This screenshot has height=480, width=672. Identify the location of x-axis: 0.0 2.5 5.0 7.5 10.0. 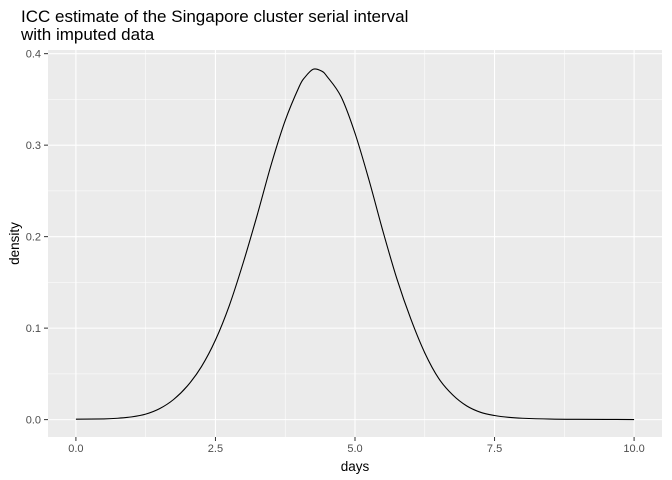
(356, 446).